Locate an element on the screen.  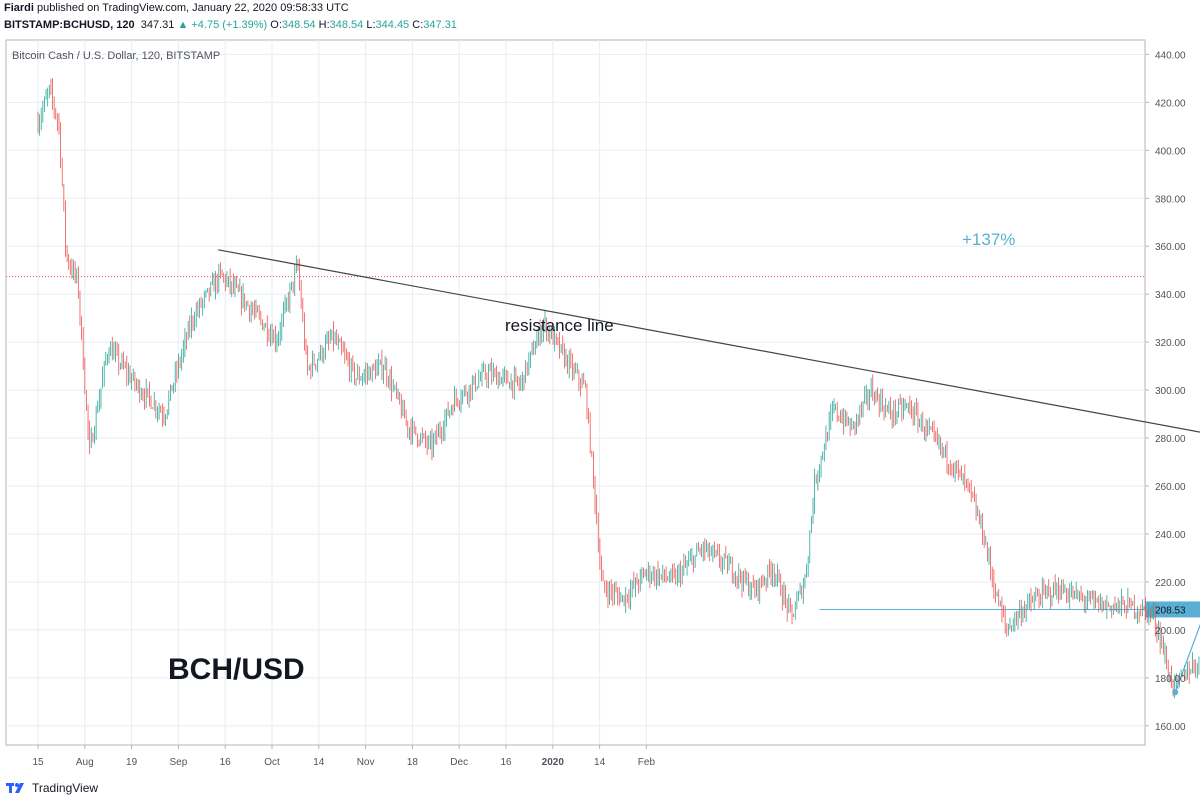
x-tick-label: 18 is located at coordinates (413, 762).